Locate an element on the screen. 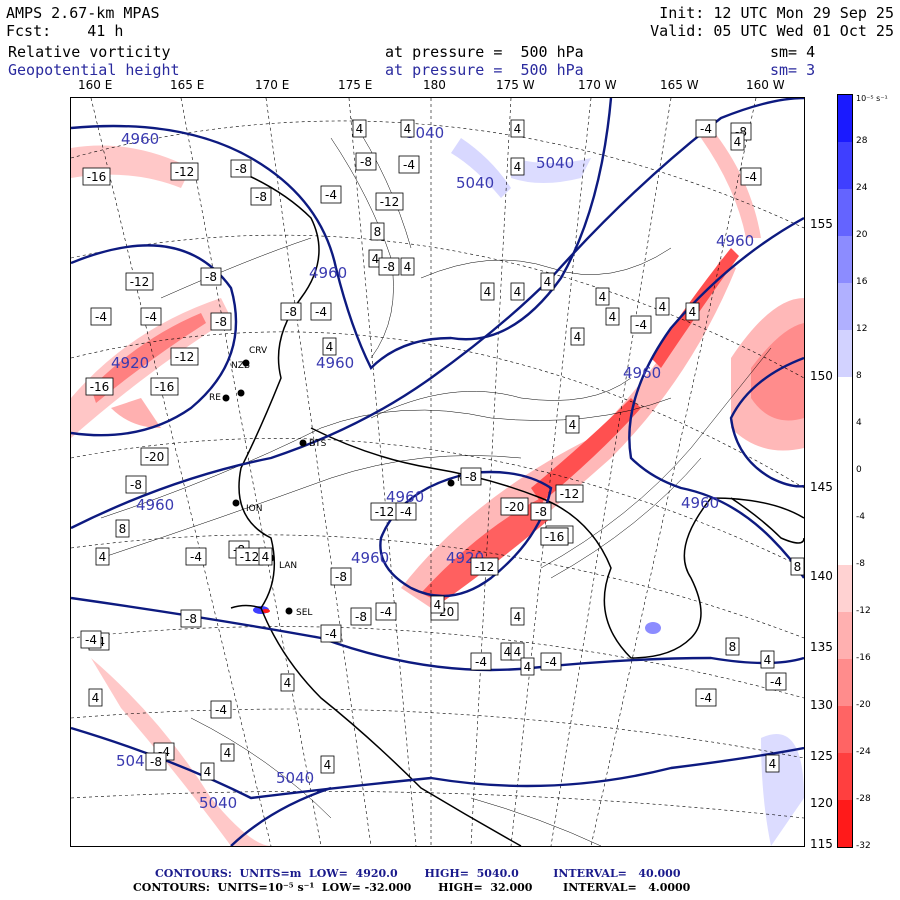 Image resolution: width=900 pixels, height=900 pixels. colorbar-tick-label: 0 is located at coordinates (859, 470).